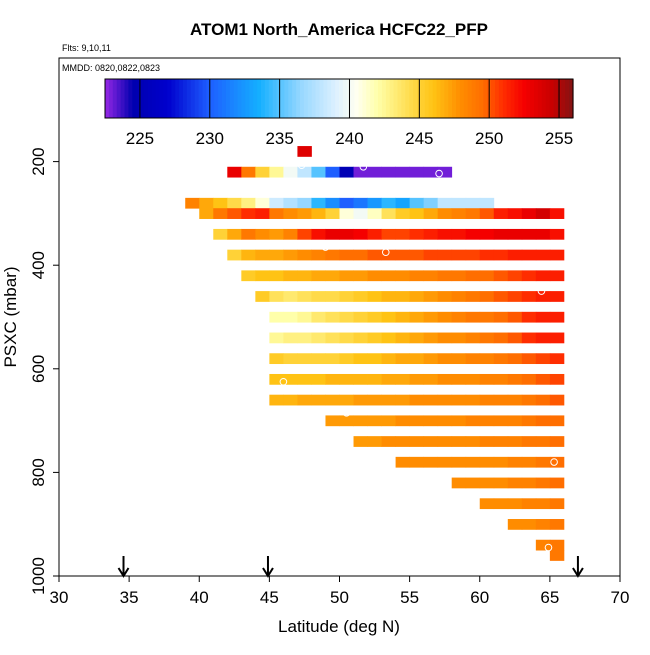  Describe the element at coordinates (479, 597) in the screenshot. I see `x-tick-label: 60` at that location.